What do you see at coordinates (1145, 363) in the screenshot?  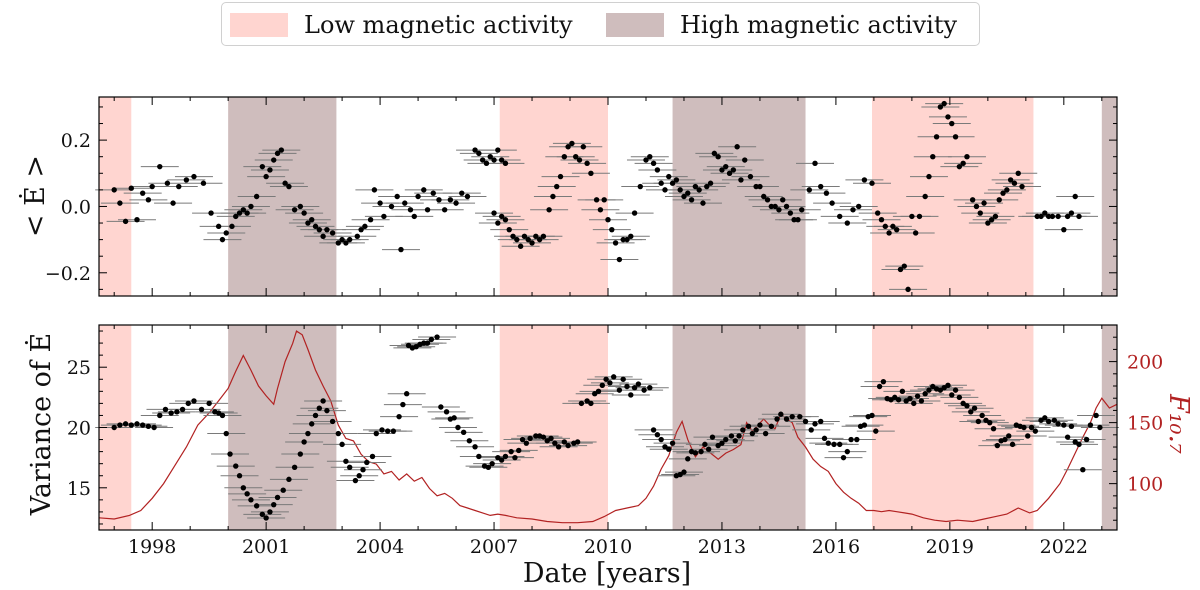 I see `f107-tick-label: 200` at bounding box center [1145, 363].